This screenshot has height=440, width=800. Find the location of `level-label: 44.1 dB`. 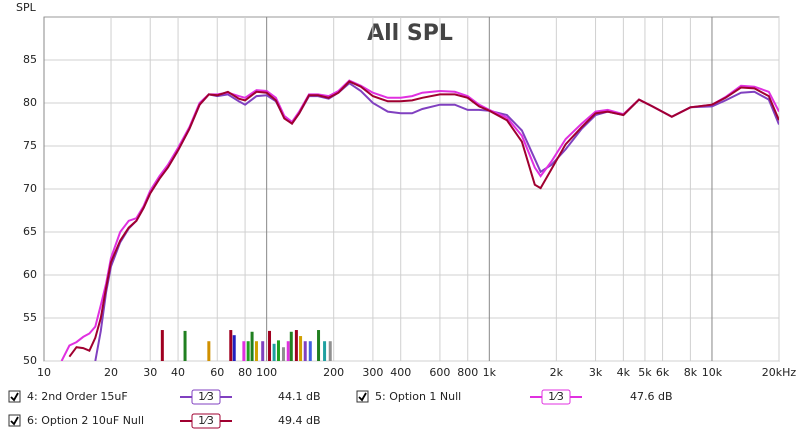

level-label: 44.1 dB is located at coordinates (299, 396).